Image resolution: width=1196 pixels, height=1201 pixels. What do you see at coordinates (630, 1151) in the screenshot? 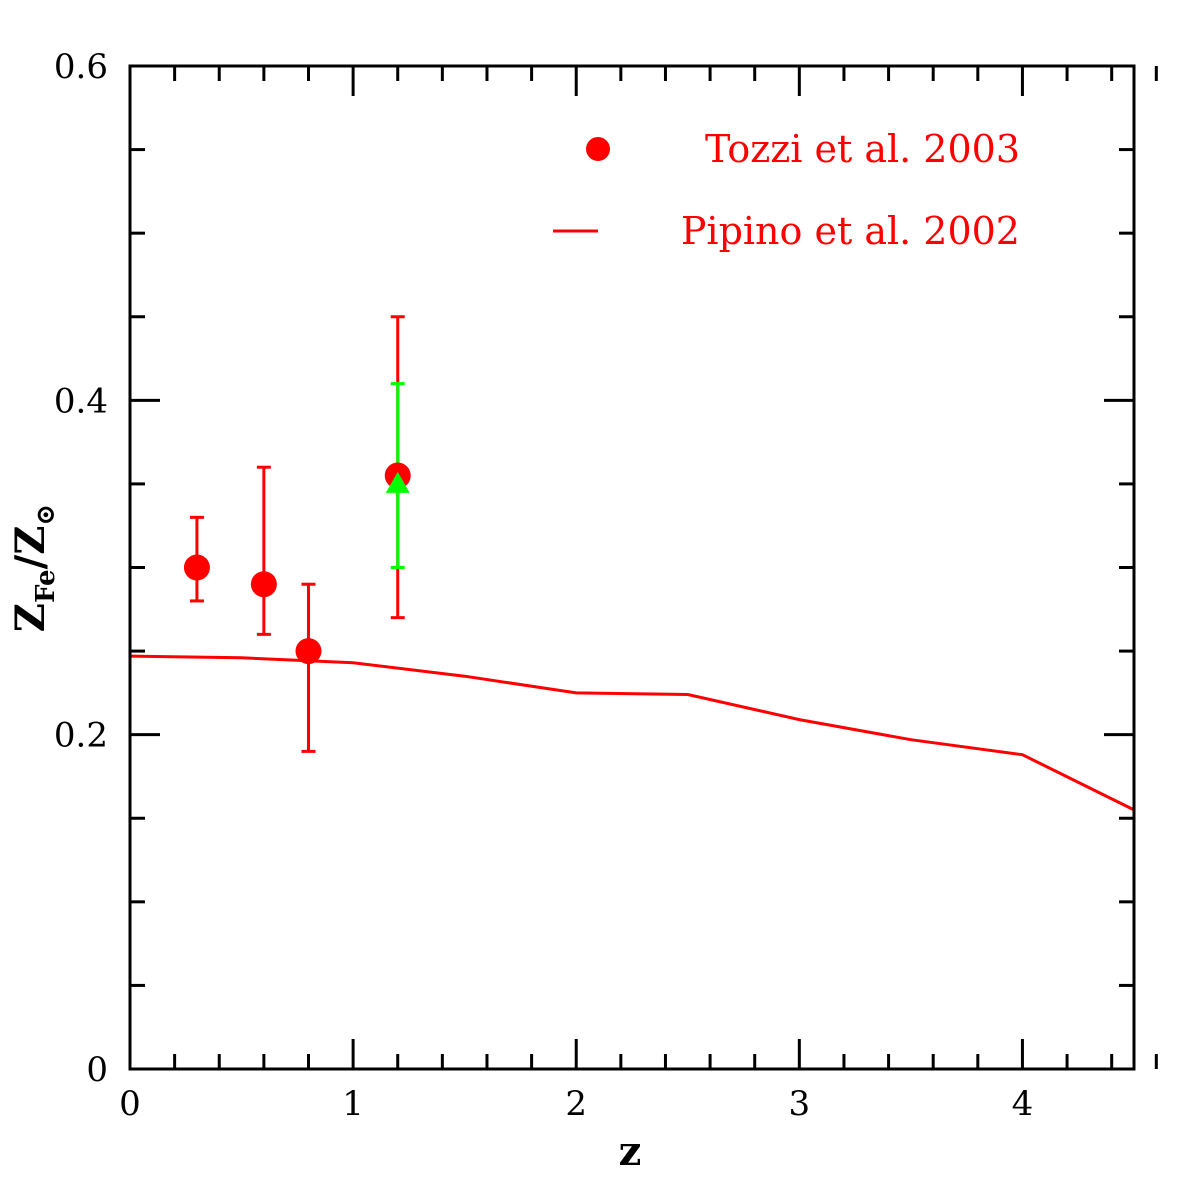
I see `x-axis-title: z` at bounding box center [630, 1151].